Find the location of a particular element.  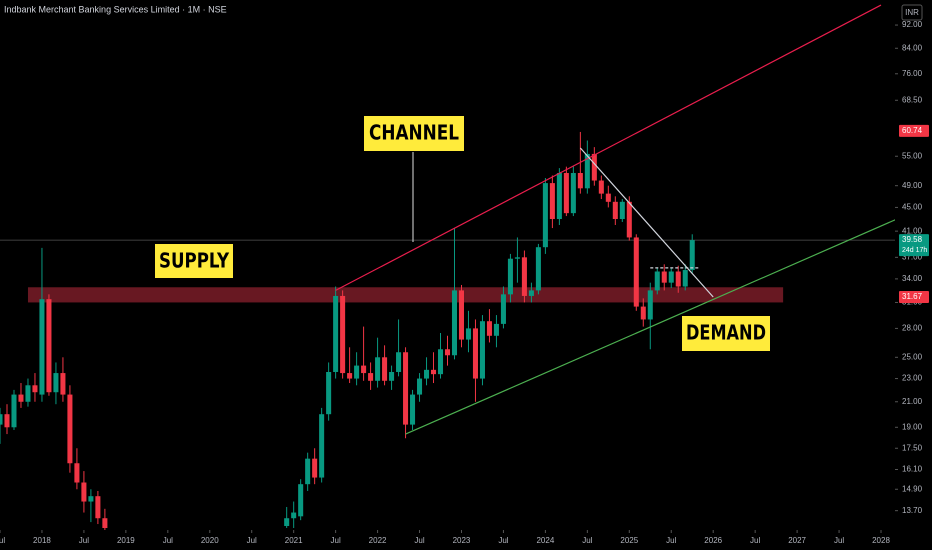

x-tick-label: 2025 is located at coordinates (629, 540).